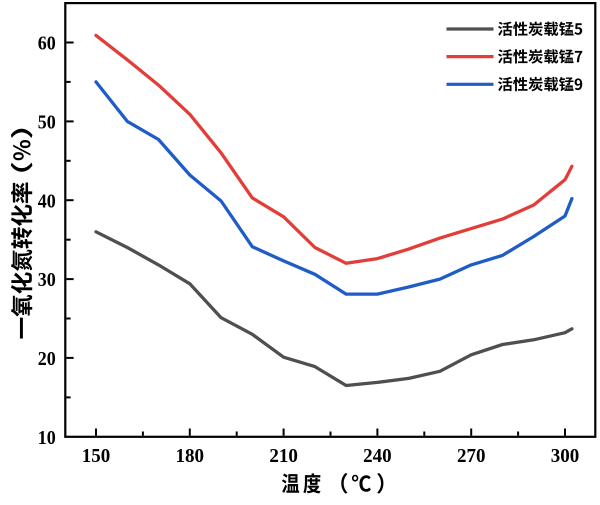 The image size is (600, 505). Describe the element at coordinates (47, 44) in the screenshot. I see `svg-text: 60` at that location.